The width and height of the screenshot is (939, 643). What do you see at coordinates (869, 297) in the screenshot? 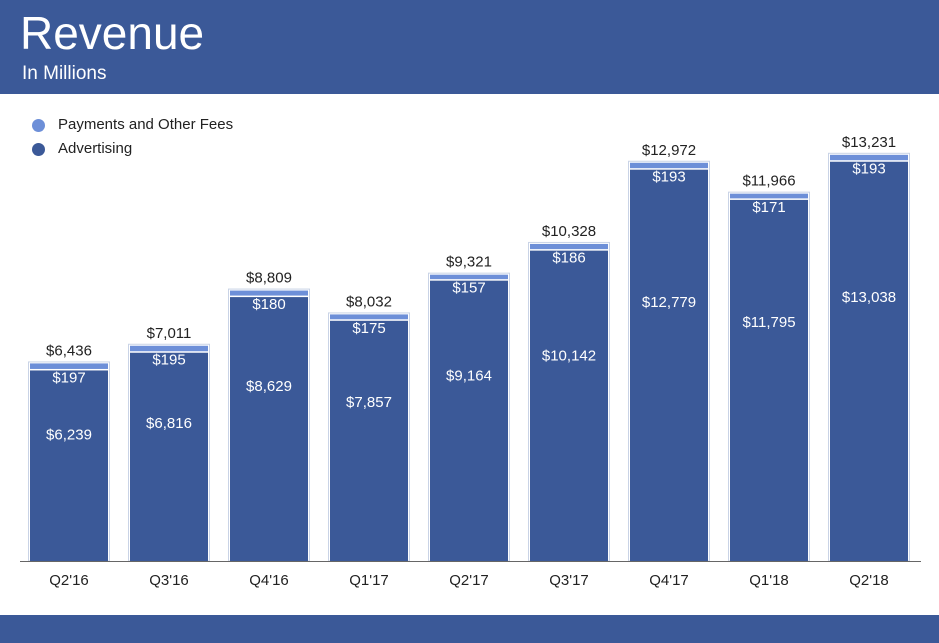
I see `advertising-value-label: $13,038` at bounding box center [869, 297].